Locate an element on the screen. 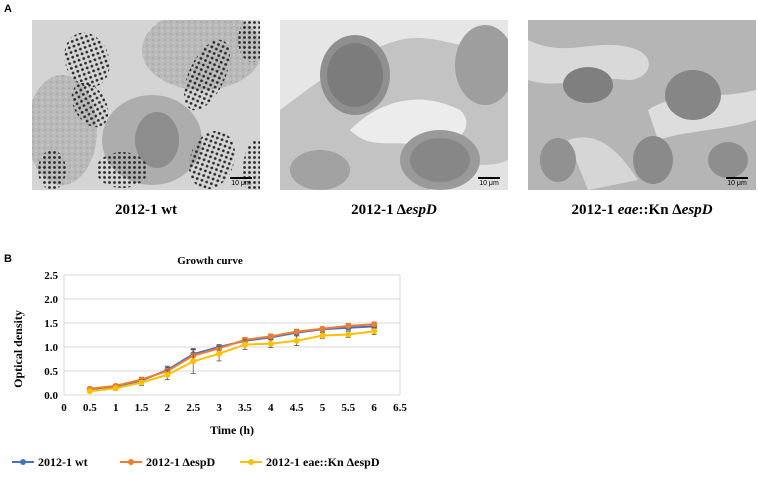  caption-espd: 2012-1 ΔespD is located at coordinates (394, 210).